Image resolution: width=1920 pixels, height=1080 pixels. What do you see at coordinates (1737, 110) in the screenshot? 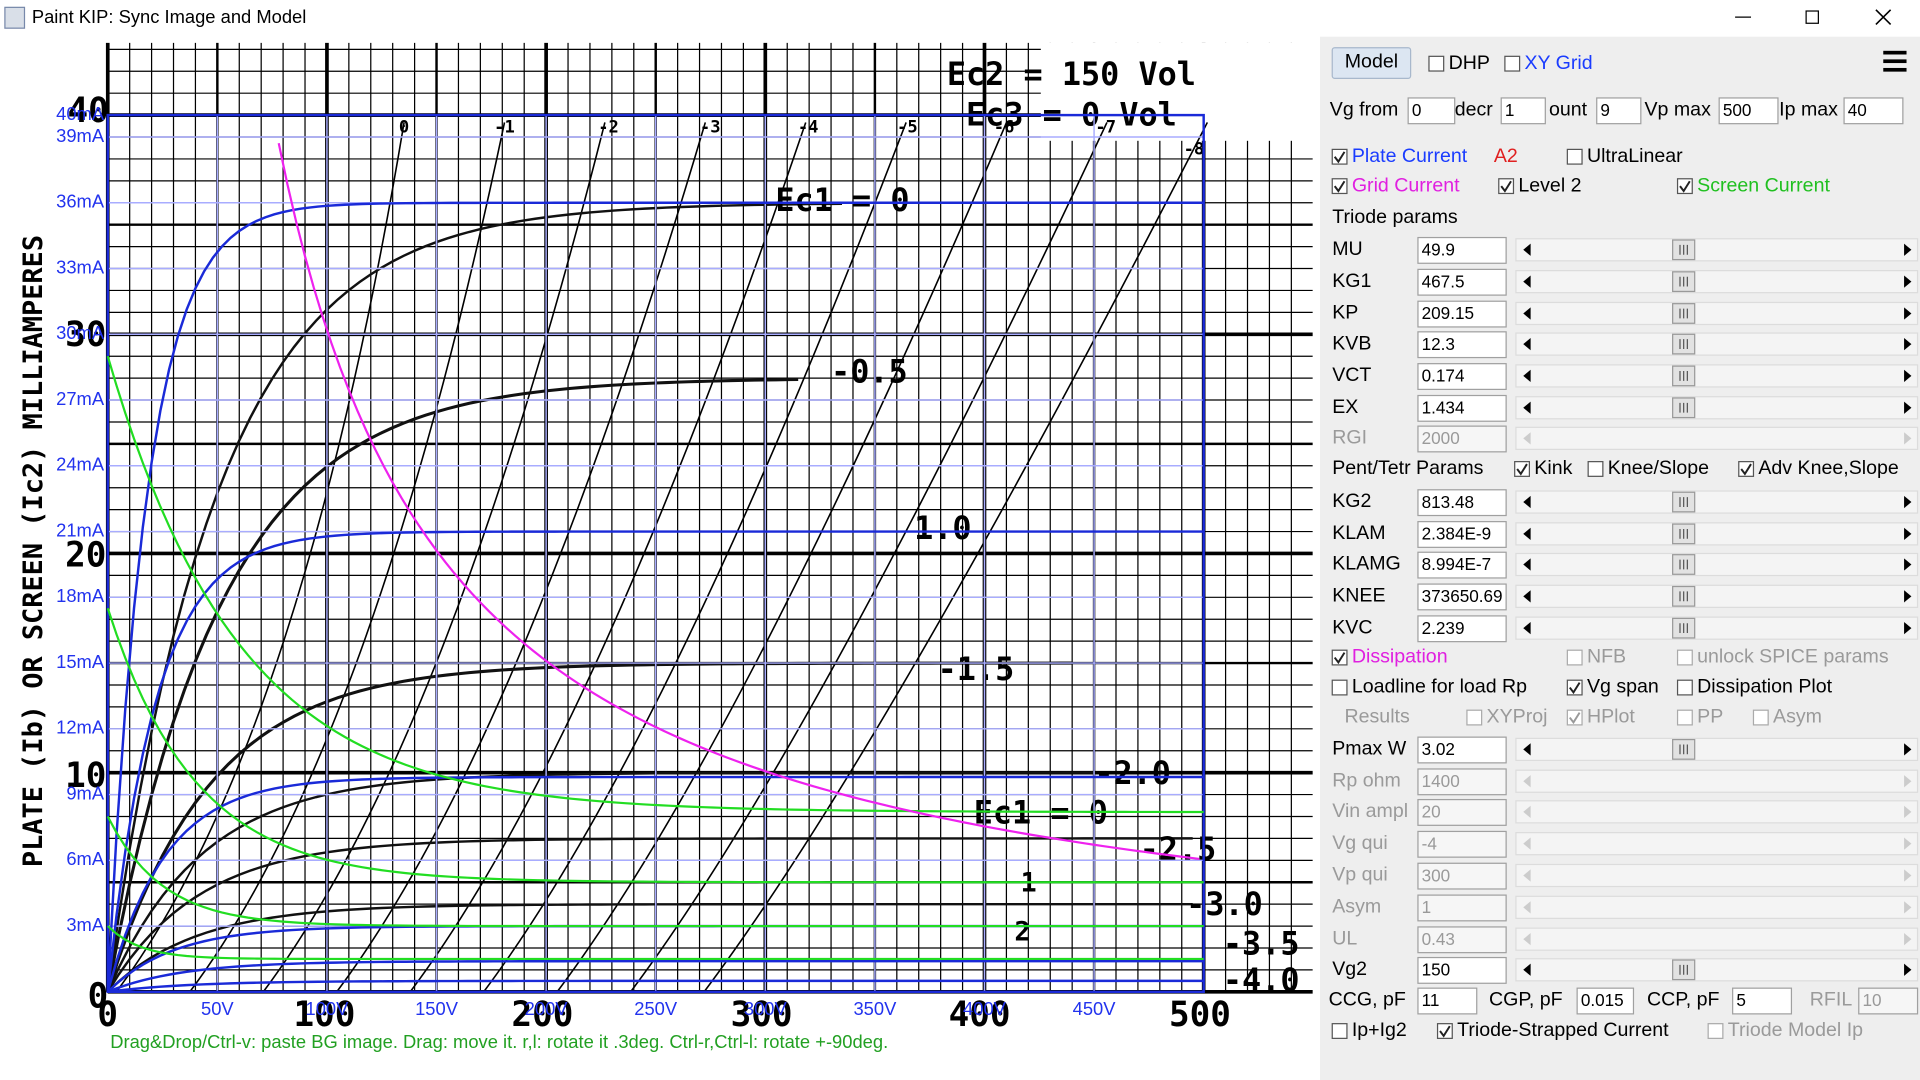
I see `field-value: 500` at bounding box center [1737, 110].